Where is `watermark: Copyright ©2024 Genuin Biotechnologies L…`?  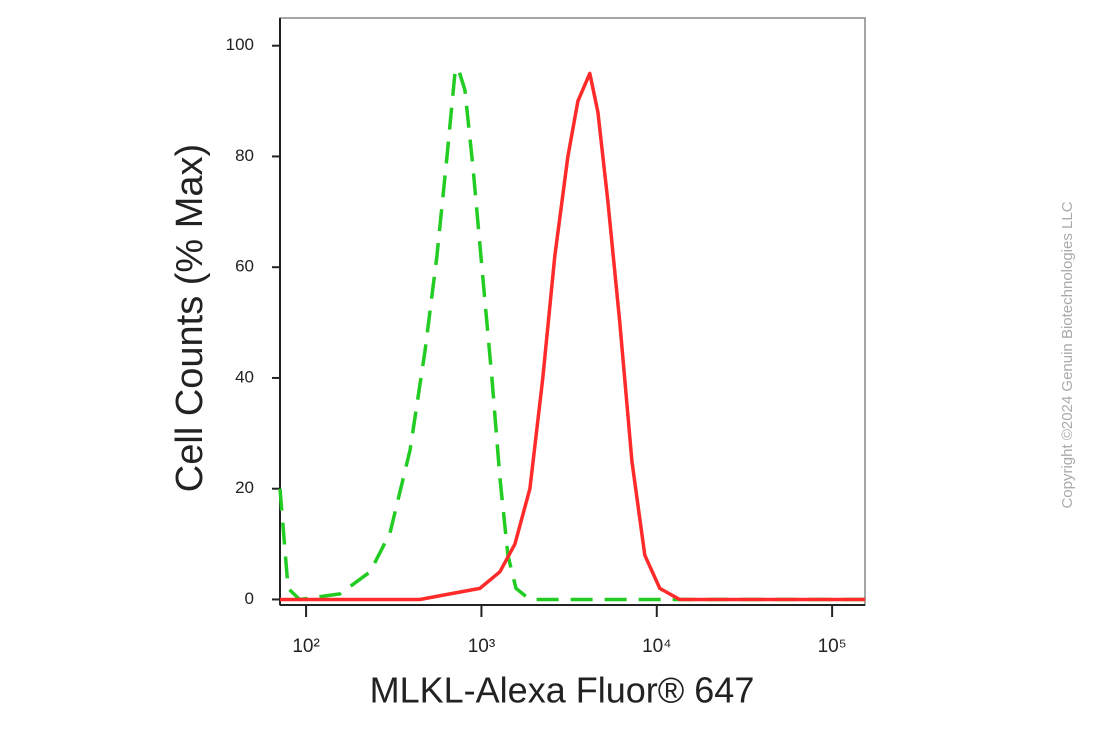
watermark: Copyright ©2024 Genuin Biotechnologies L… is located at coordinates (1067, 354).